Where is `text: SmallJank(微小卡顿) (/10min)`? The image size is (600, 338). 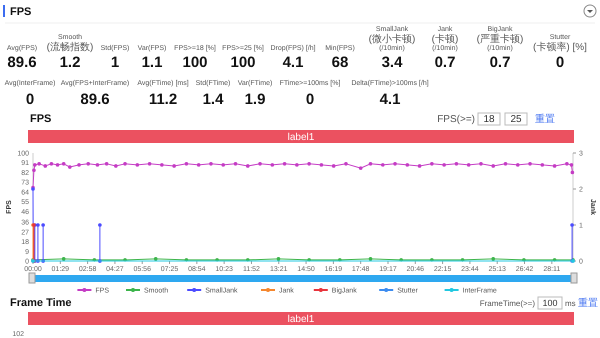 text: SmallJank(微小卡顿) (/10min) is located at coordinates (392, 38).